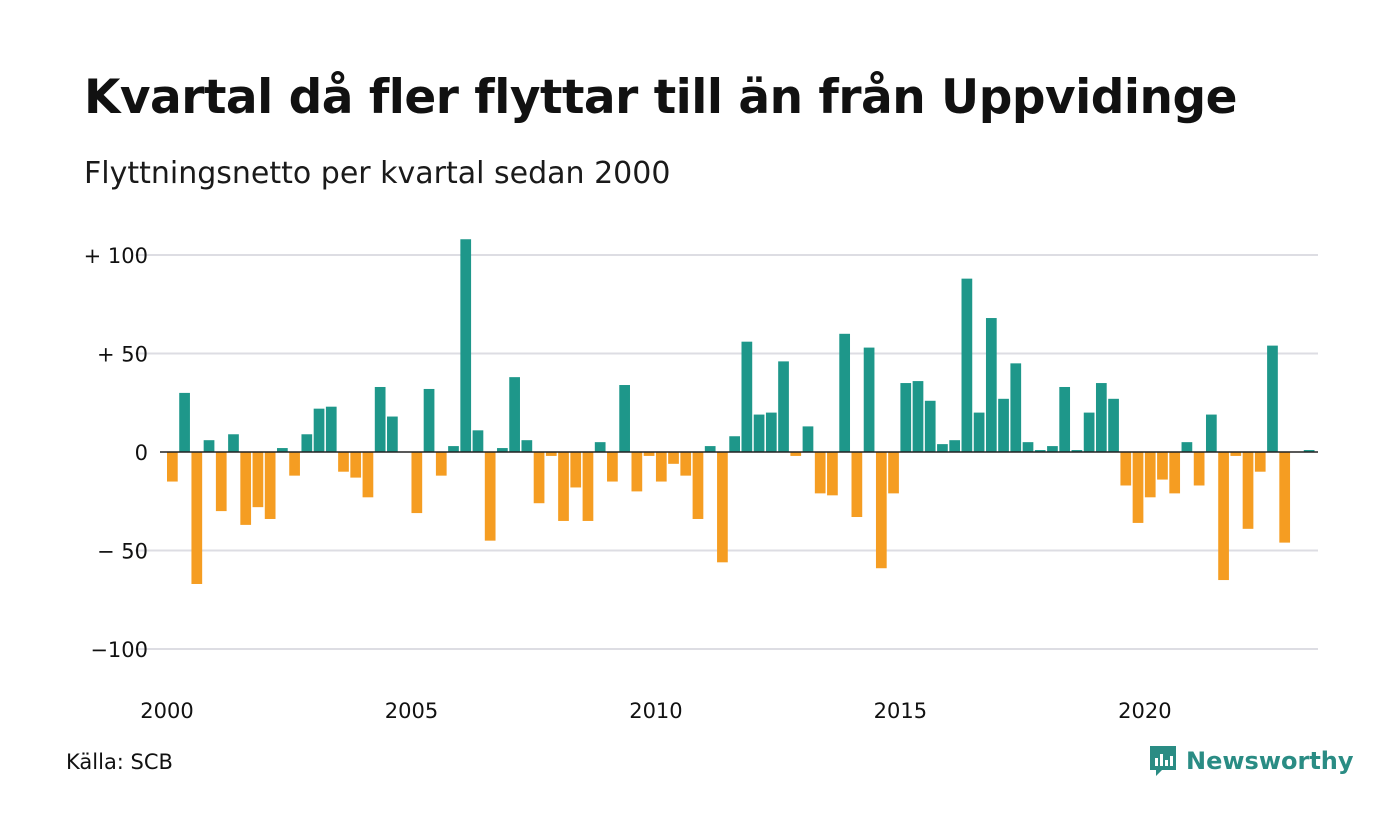 Image resolution: width=1400 pixels, height=840 pixels. What do you see at coordinates (119, 762) in the screenshot?
I see `source-note: Källa: SCB` at bounding box center [119, 762].